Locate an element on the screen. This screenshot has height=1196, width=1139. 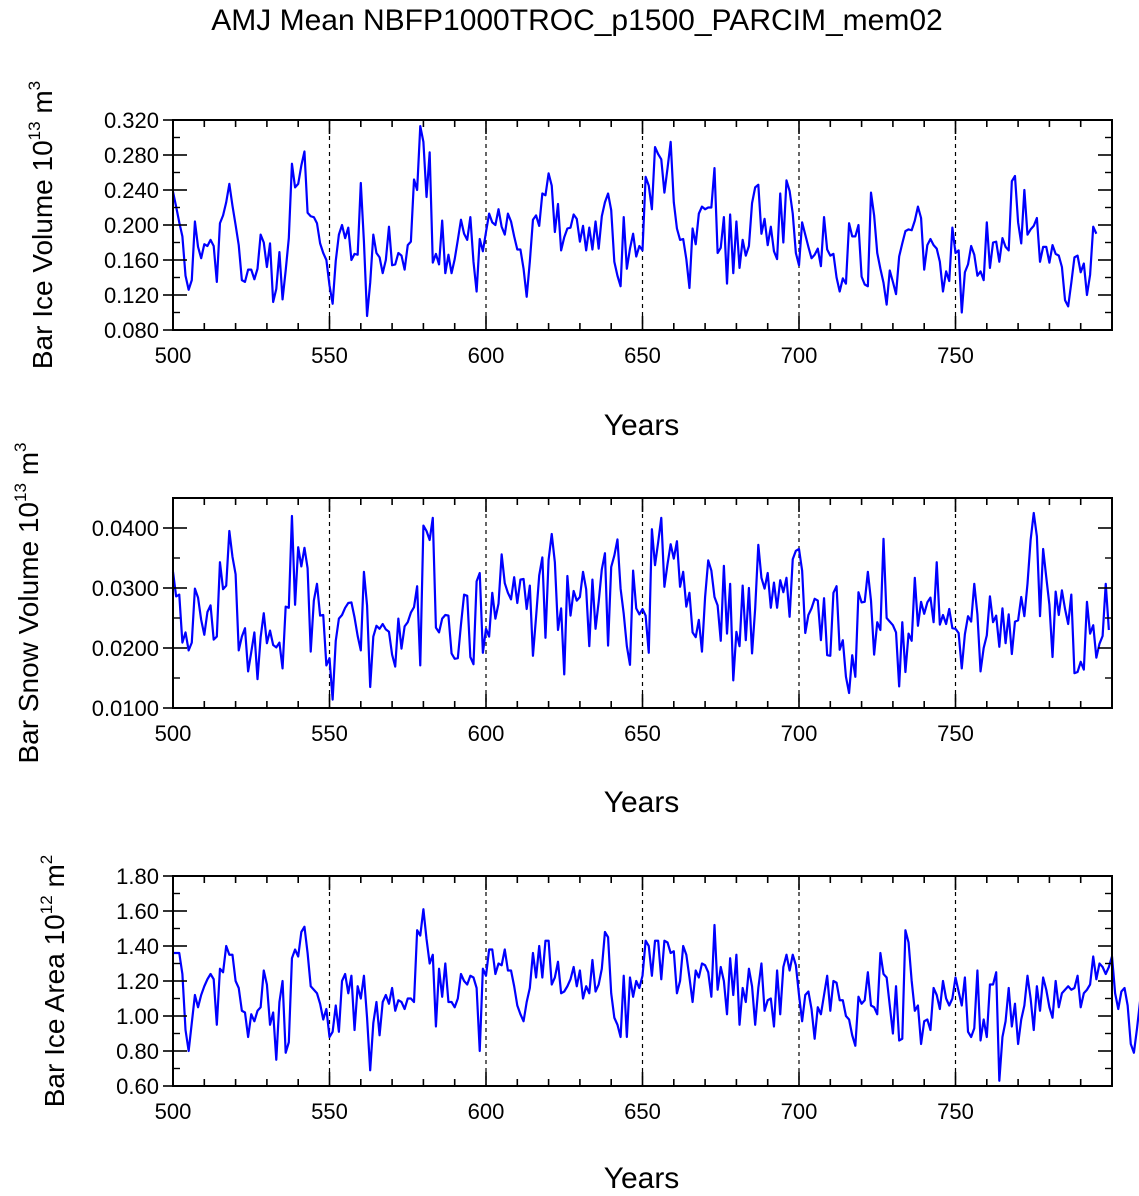
y-axis-label: Bar Ice Area 1012 m2 is located at coordinates (53, 981).